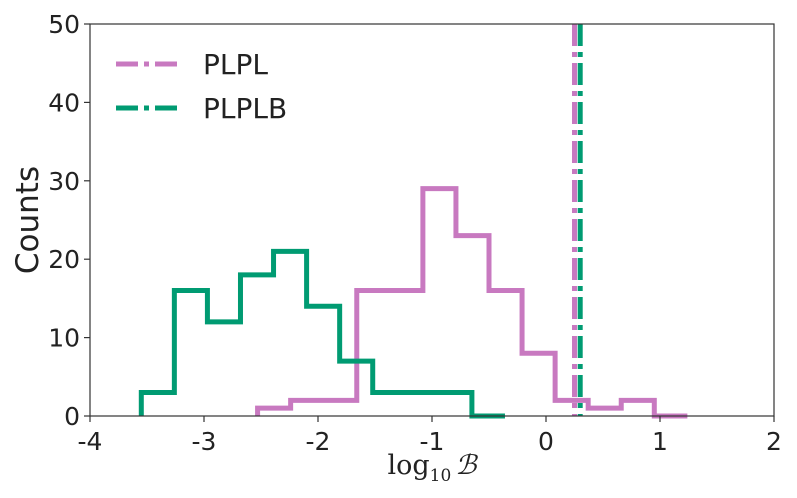 This screenshot has height=498, width=797. What do you see at coordinates (64, 102) in the screenshot?
I see `y-tick-label: 40` at bounding box center [64, 102].